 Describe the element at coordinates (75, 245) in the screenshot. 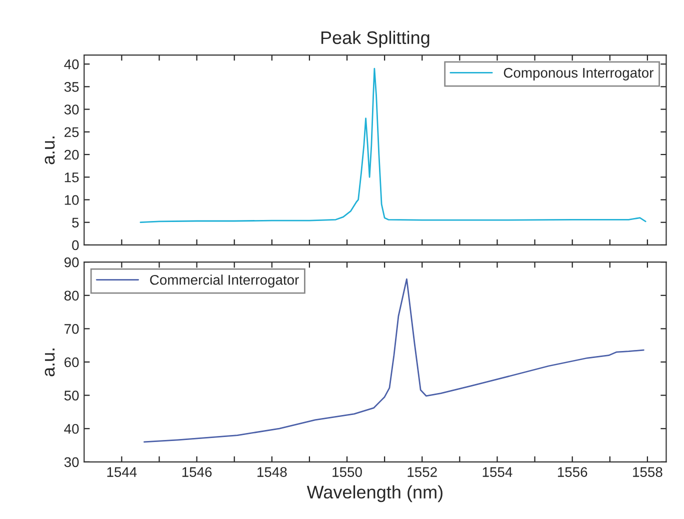

I see `y-tick-label: 0` at that location.